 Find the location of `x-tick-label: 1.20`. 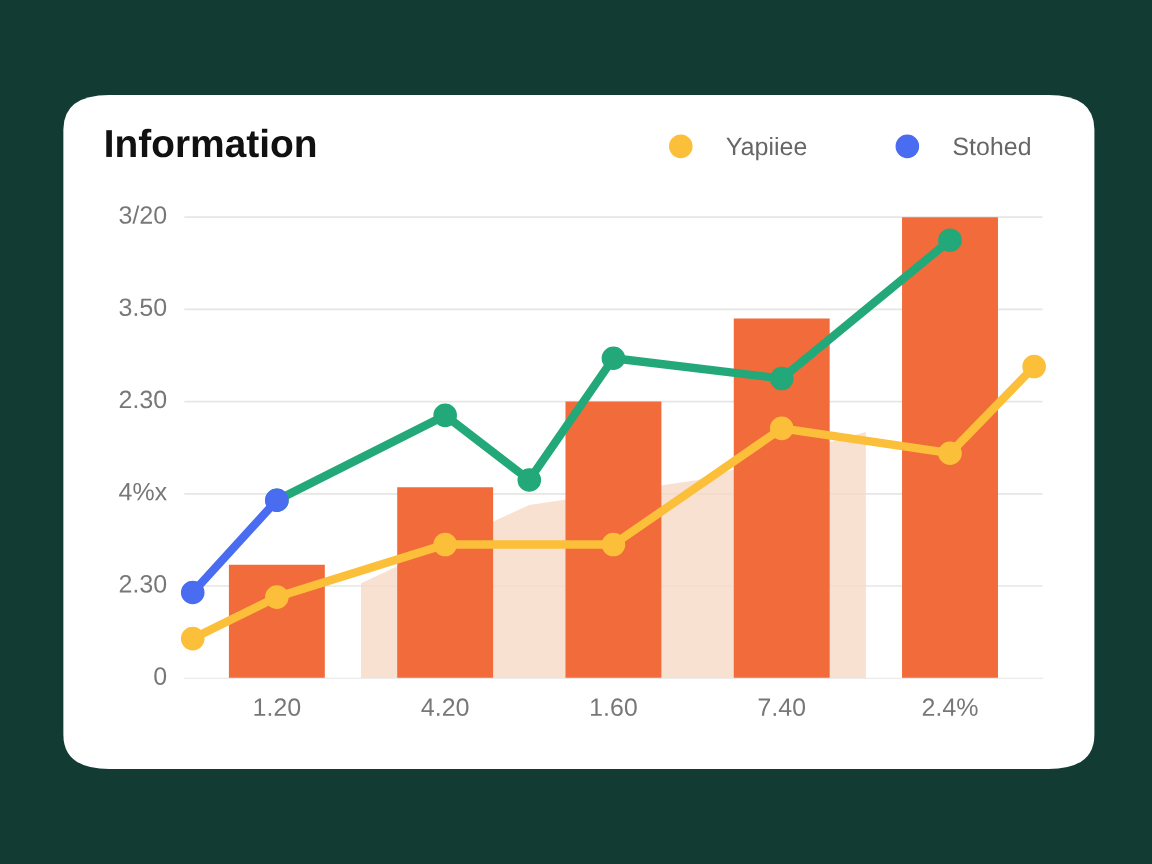

x-tick-label: 1.20 is located at coordinates (277, 707).